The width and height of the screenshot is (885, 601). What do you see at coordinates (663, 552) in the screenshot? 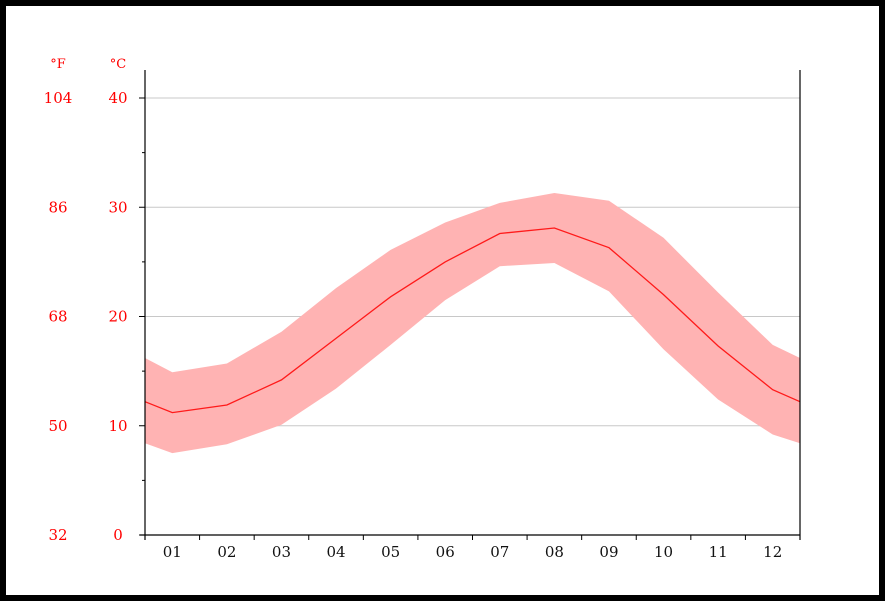
I see `month-tick-label: 10` at bounding box center [663, 552].